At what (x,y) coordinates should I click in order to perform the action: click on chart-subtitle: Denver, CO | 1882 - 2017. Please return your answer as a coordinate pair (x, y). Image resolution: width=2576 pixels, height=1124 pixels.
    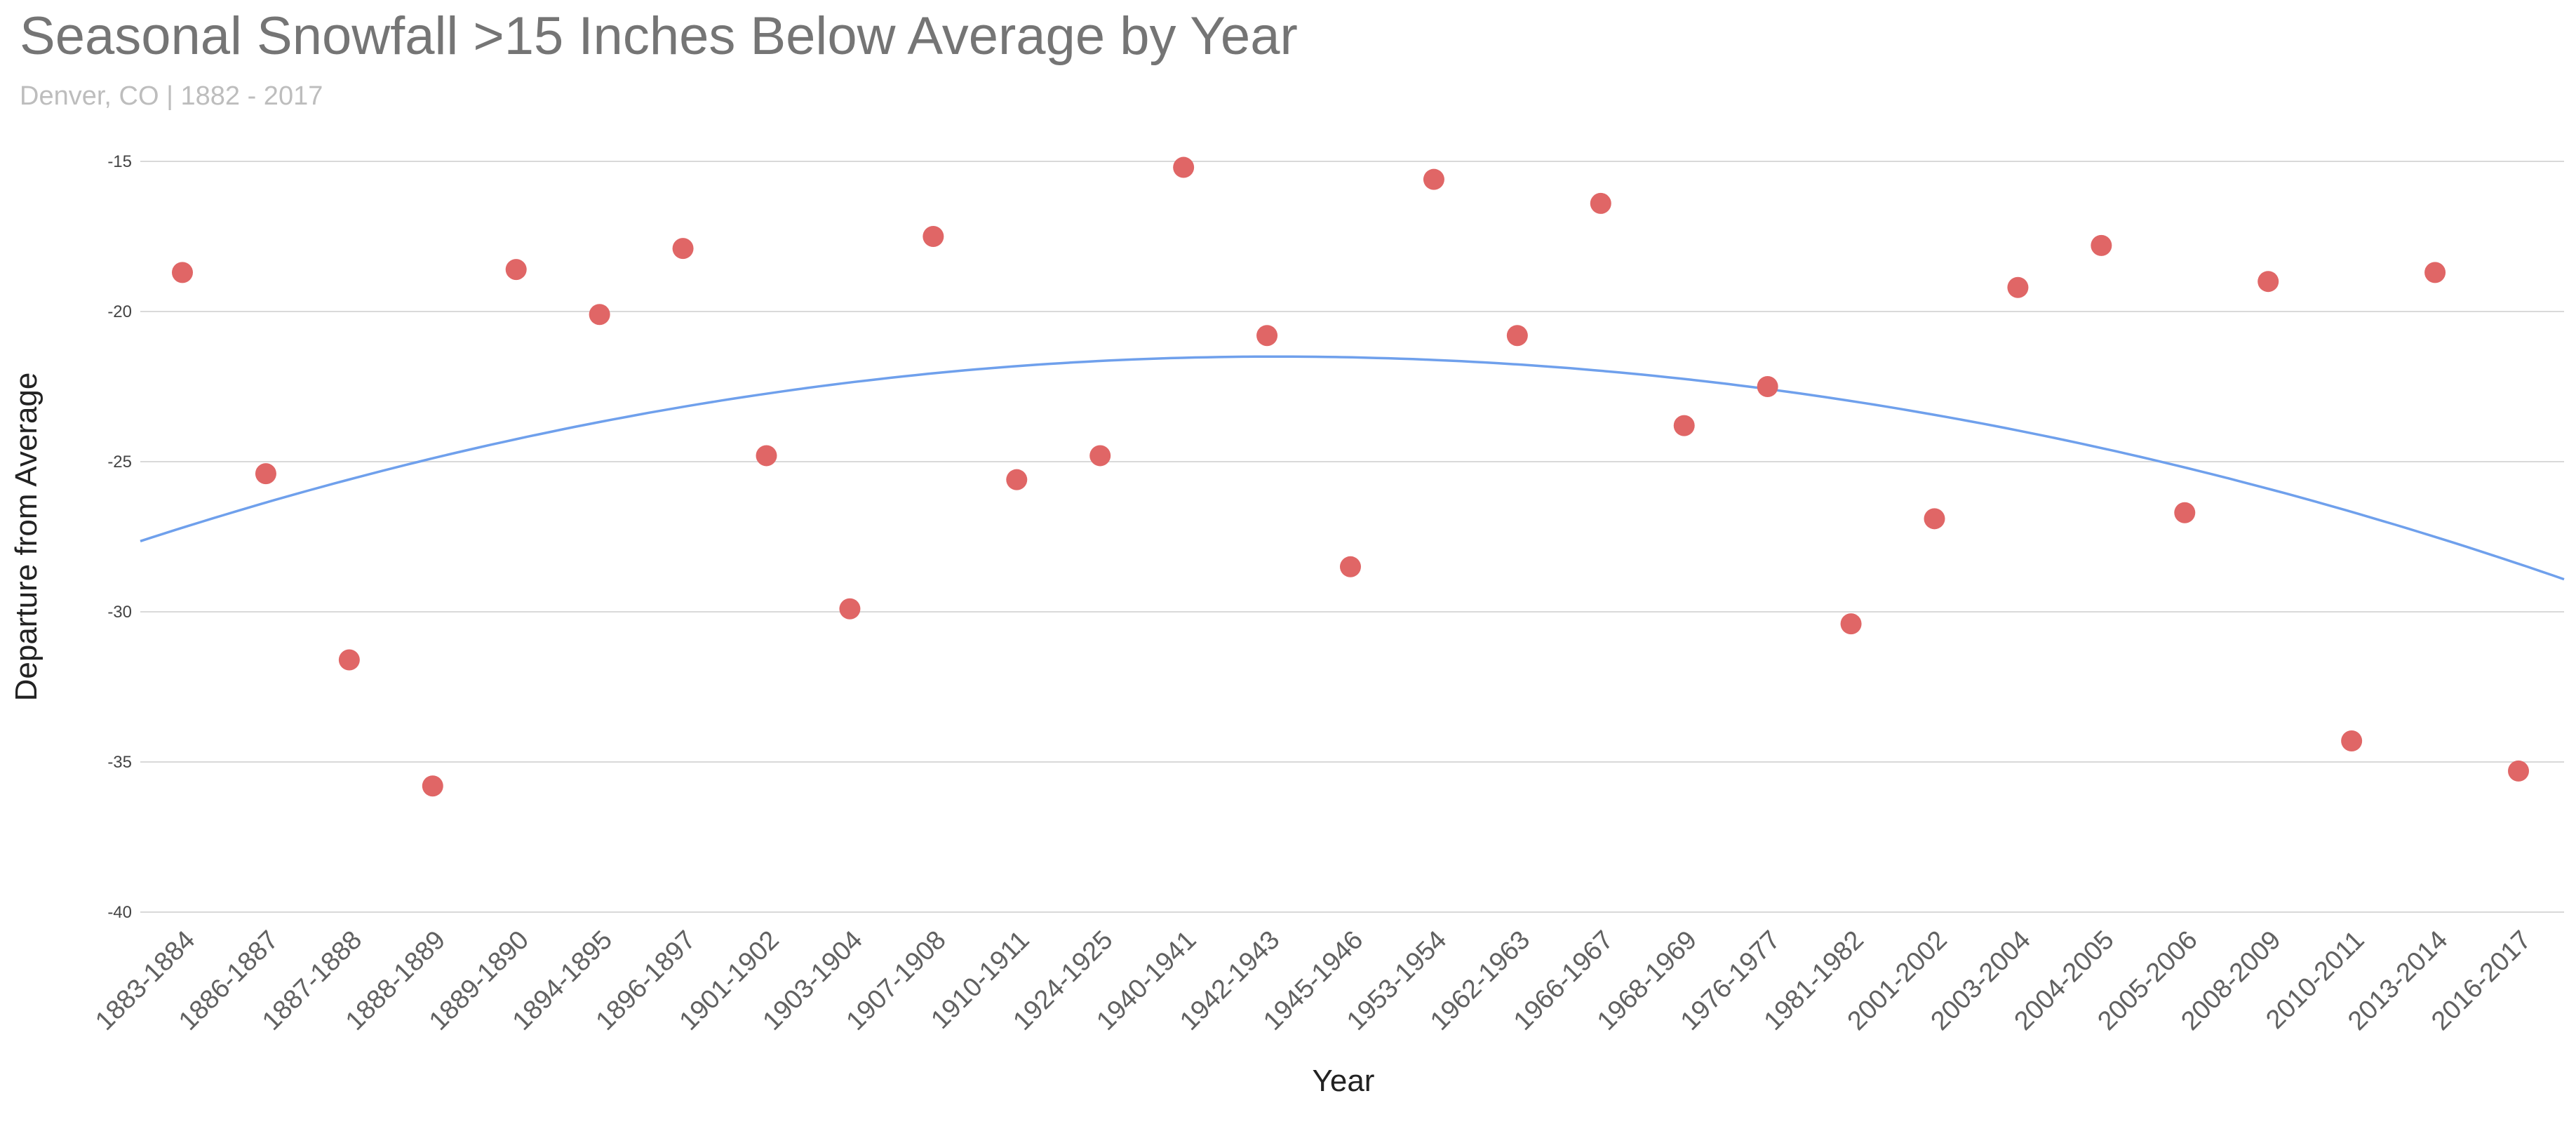
    Looking at the image, I should click on (171, 96).